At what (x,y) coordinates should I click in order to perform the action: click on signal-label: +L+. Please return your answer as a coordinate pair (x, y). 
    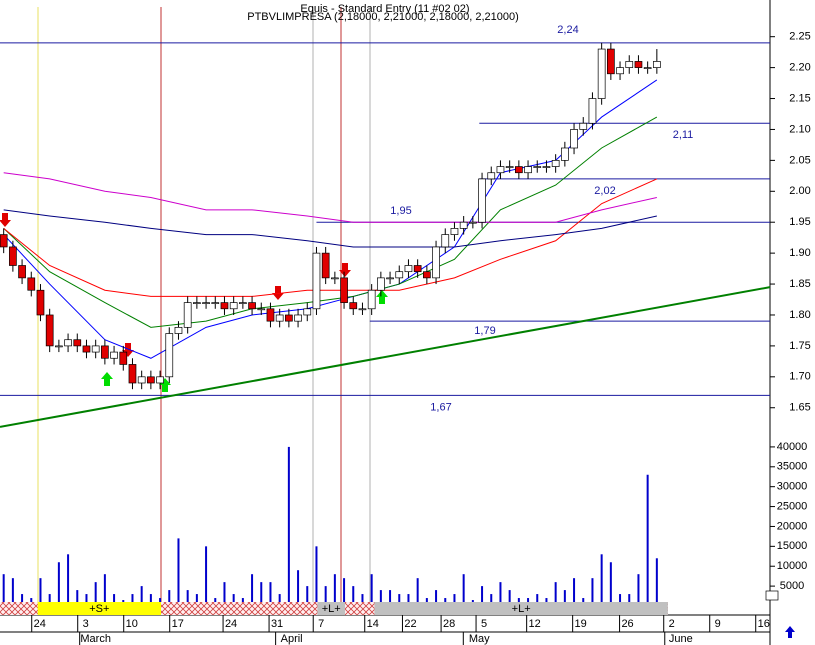
    Looking at the image, I should click on (331, 609).